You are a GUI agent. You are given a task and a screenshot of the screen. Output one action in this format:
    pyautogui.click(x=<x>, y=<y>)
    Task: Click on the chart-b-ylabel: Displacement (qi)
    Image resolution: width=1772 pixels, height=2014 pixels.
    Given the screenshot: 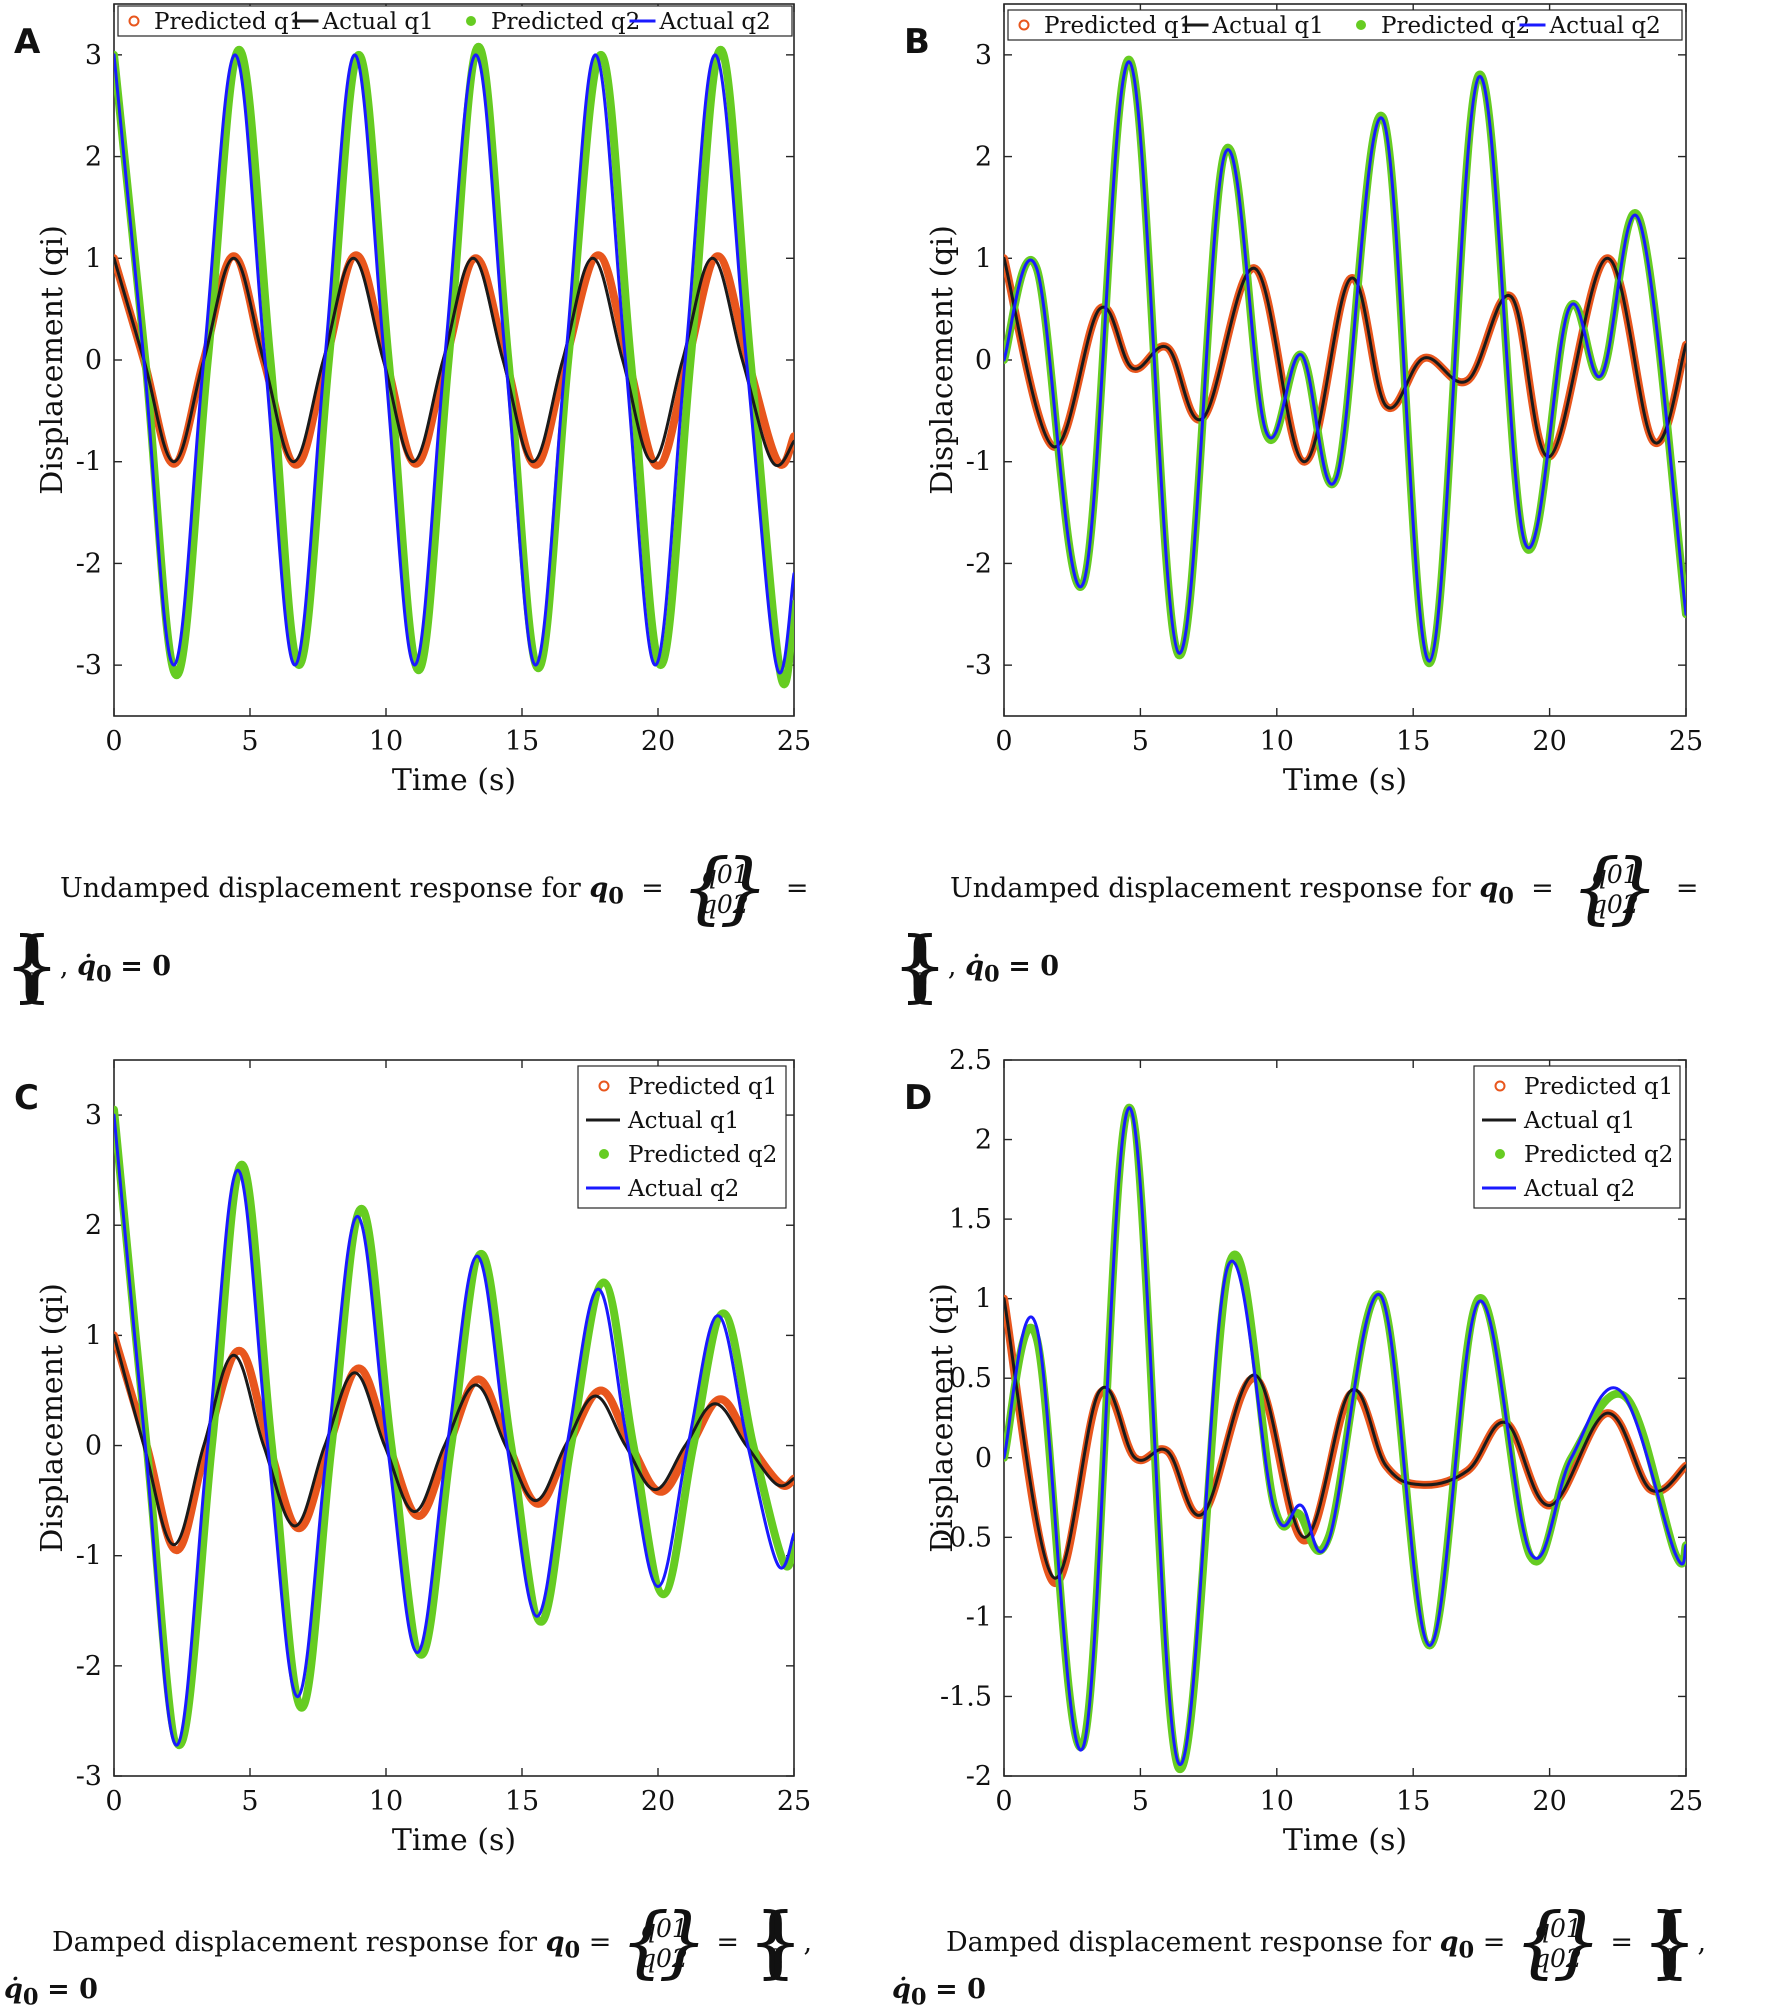 What is the action you would take?
    pyautogui.click(x=942, y=360)
    